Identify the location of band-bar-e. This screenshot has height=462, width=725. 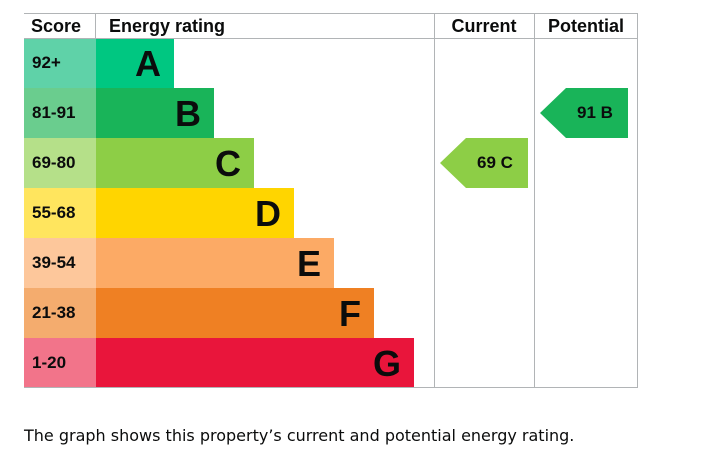
(215, 263).